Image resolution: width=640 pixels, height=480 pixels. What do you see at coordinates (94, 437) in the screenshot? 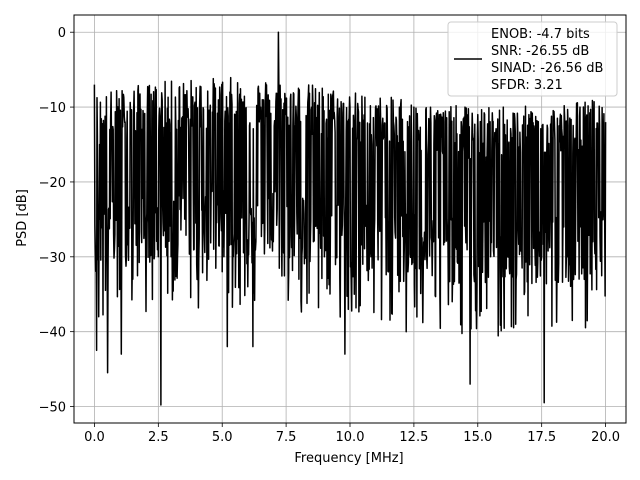
I see `x-tick-label: 0.0` at bounding box center [94, 437].